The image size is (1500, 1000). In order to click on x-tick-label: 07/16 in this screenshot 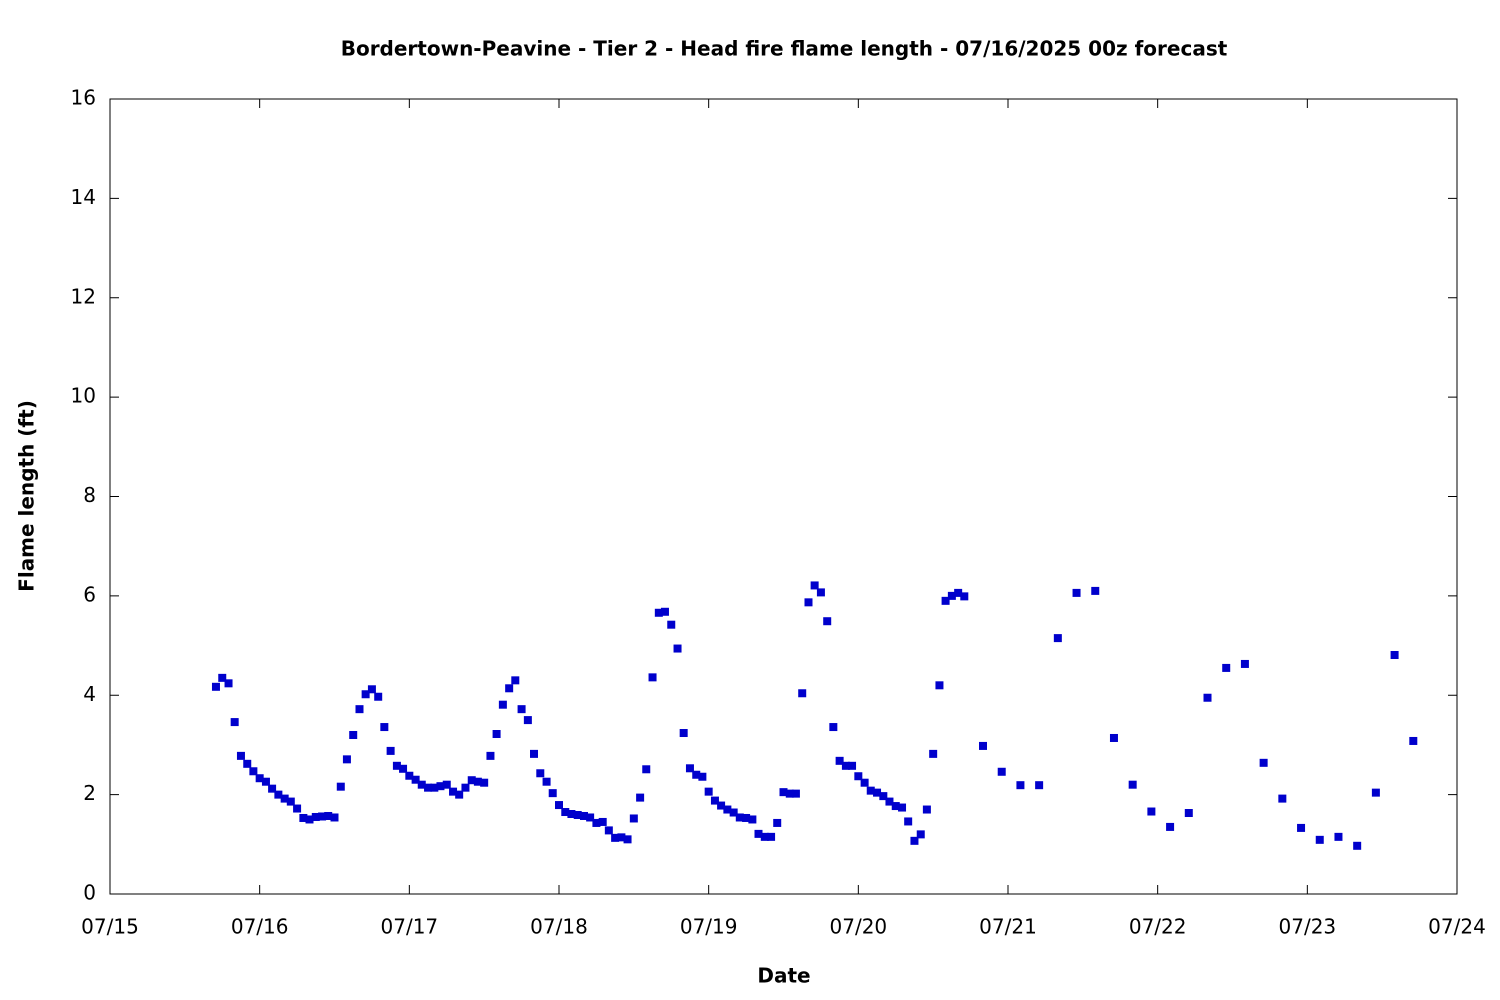, I will do `click(260, 927)`.